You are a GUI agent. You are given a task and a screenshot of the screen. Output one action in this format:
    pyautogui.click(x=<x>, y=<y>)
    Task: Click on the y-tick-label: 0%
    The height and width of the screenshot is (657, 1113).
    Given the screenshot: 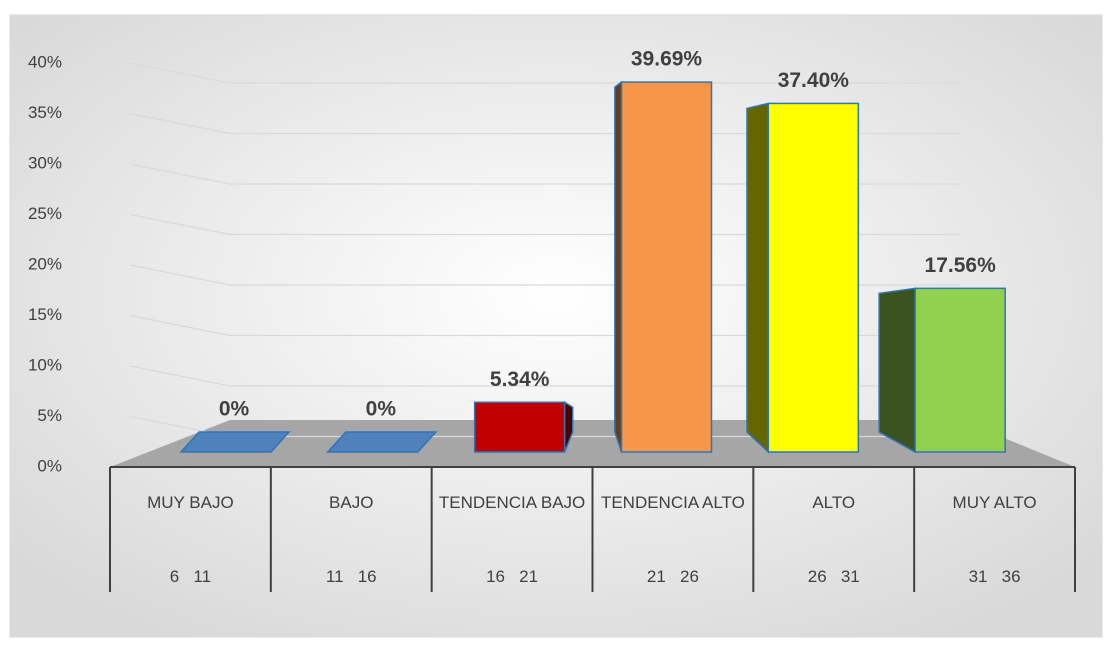 What is the action you would take?
    pyautogui.click(x=49, y=465)
    